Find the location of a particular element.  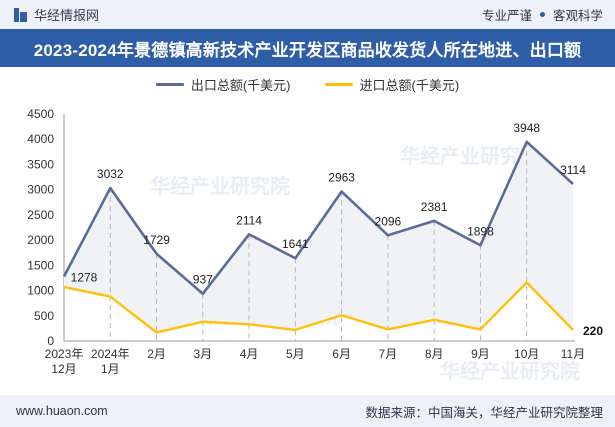

x-tick-label: 11月 is located at coordinates (573, 354).